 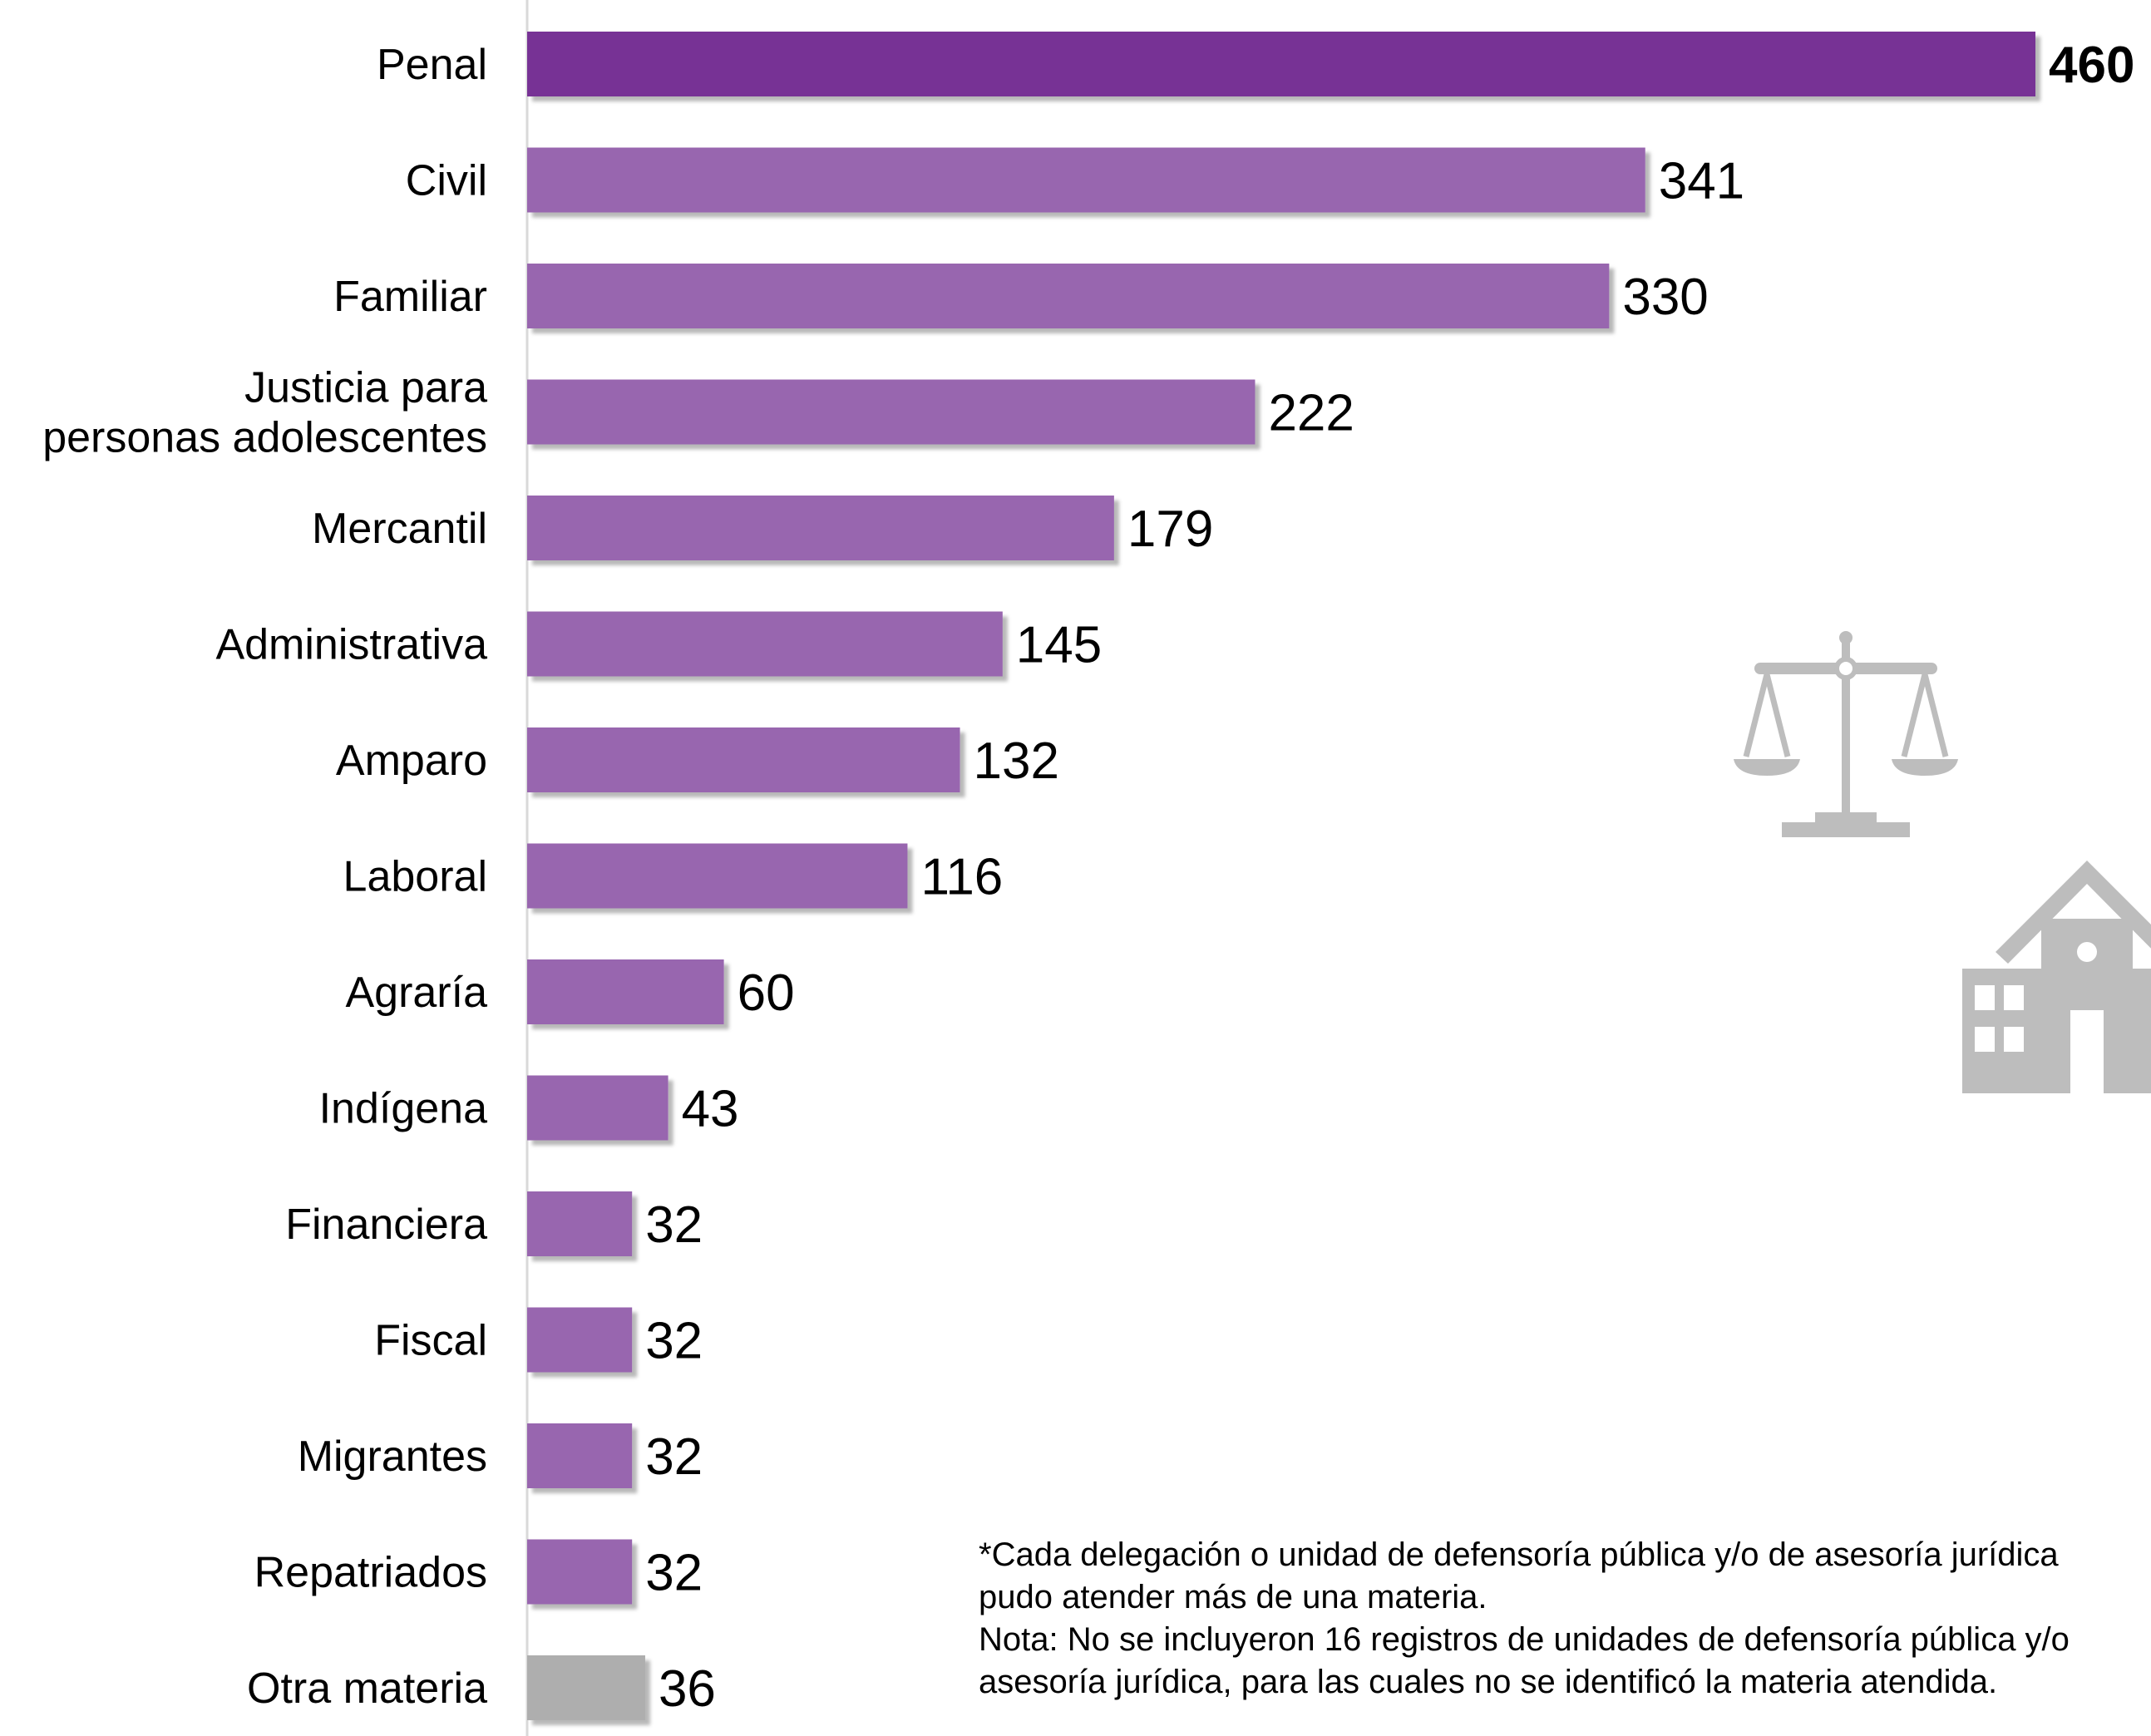 What do you see at coordinates (410, 297) in the screenshot?
I see `category-label: Familiar` at bounding box center [410, 297].